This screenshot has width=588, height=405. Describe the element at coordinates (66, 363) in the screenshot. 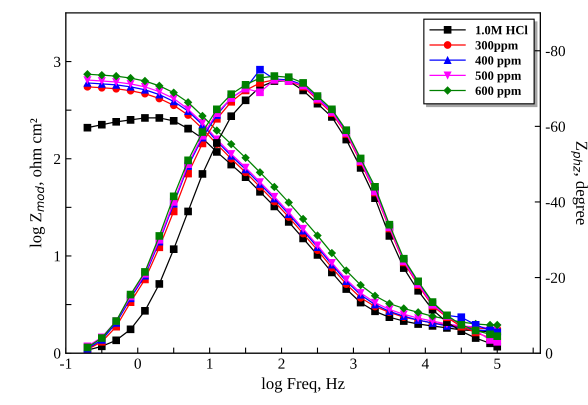

I see `x-tick-label: -1` at that location.